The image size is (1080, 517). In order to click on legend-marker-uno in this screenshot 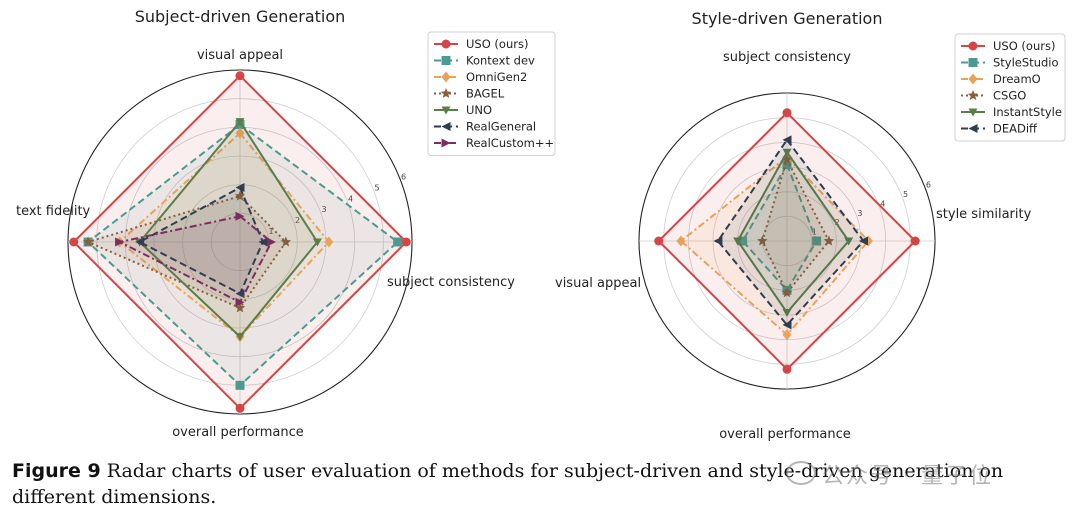, I will do `click(446, 110)`.